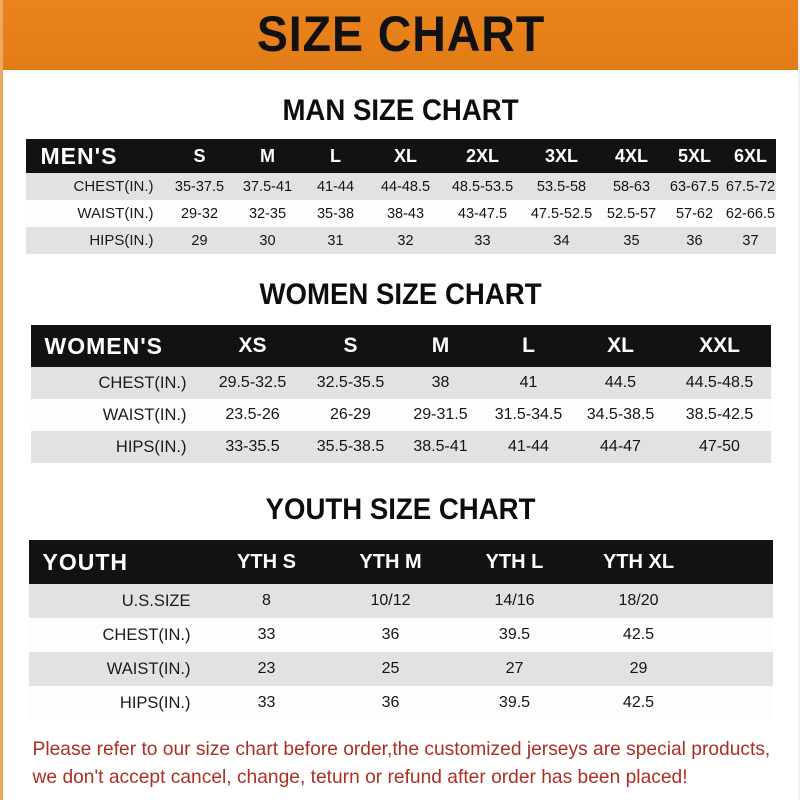 The image size is (800, 800). I want to click on women-row-label-waist: WAIST(IN.), so click(144, 414).